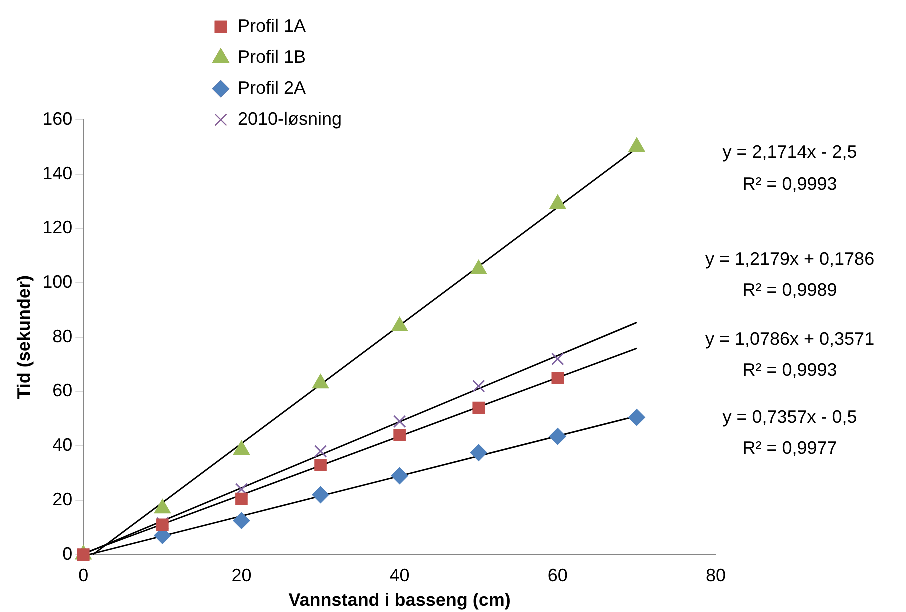 The width and height of the screenshot is (906, 612). What do you see at coordinates (57, 118) in the screenshot?
I see `y-tick-label: 160` at bounding box center [57, 118].